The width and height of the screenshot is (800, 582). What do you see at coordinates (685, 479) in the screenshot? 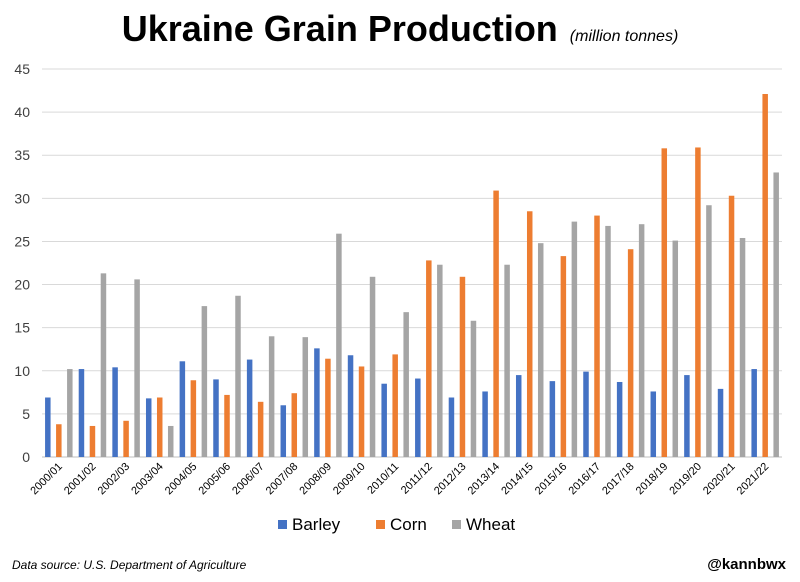
I see `x-tick-label: 2019/20` at bounding box center [685, 479].